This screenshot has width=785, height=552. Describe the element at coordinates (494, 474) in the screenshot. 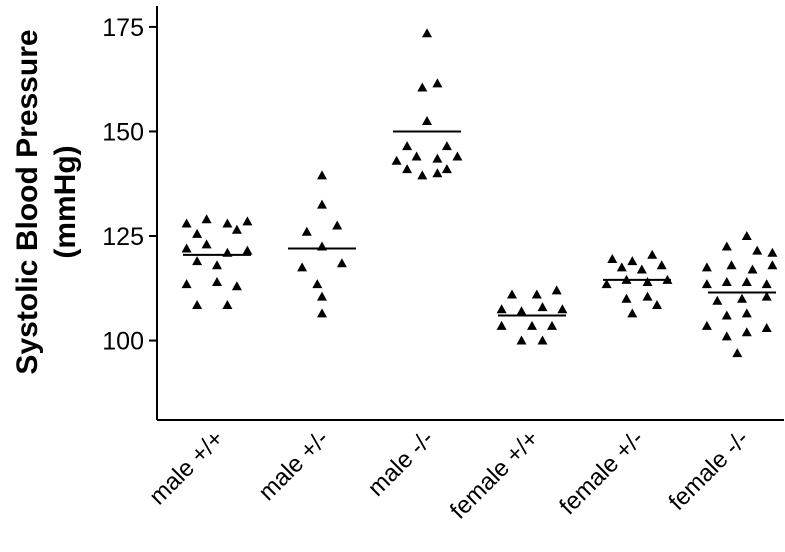

I see `x-category-label: female +/+` at that location.